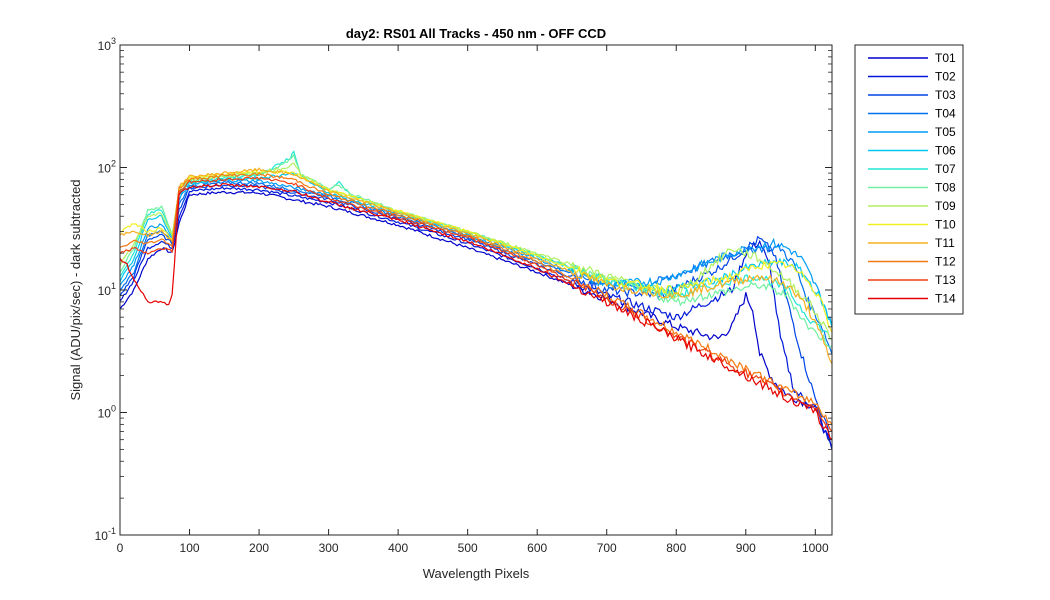 The width and height of the screenshot is (1050, 600). What do you see at coordinates (945, 225) in the screenshot?
I see `legend-label: T10` at bounding box center [945, 225].